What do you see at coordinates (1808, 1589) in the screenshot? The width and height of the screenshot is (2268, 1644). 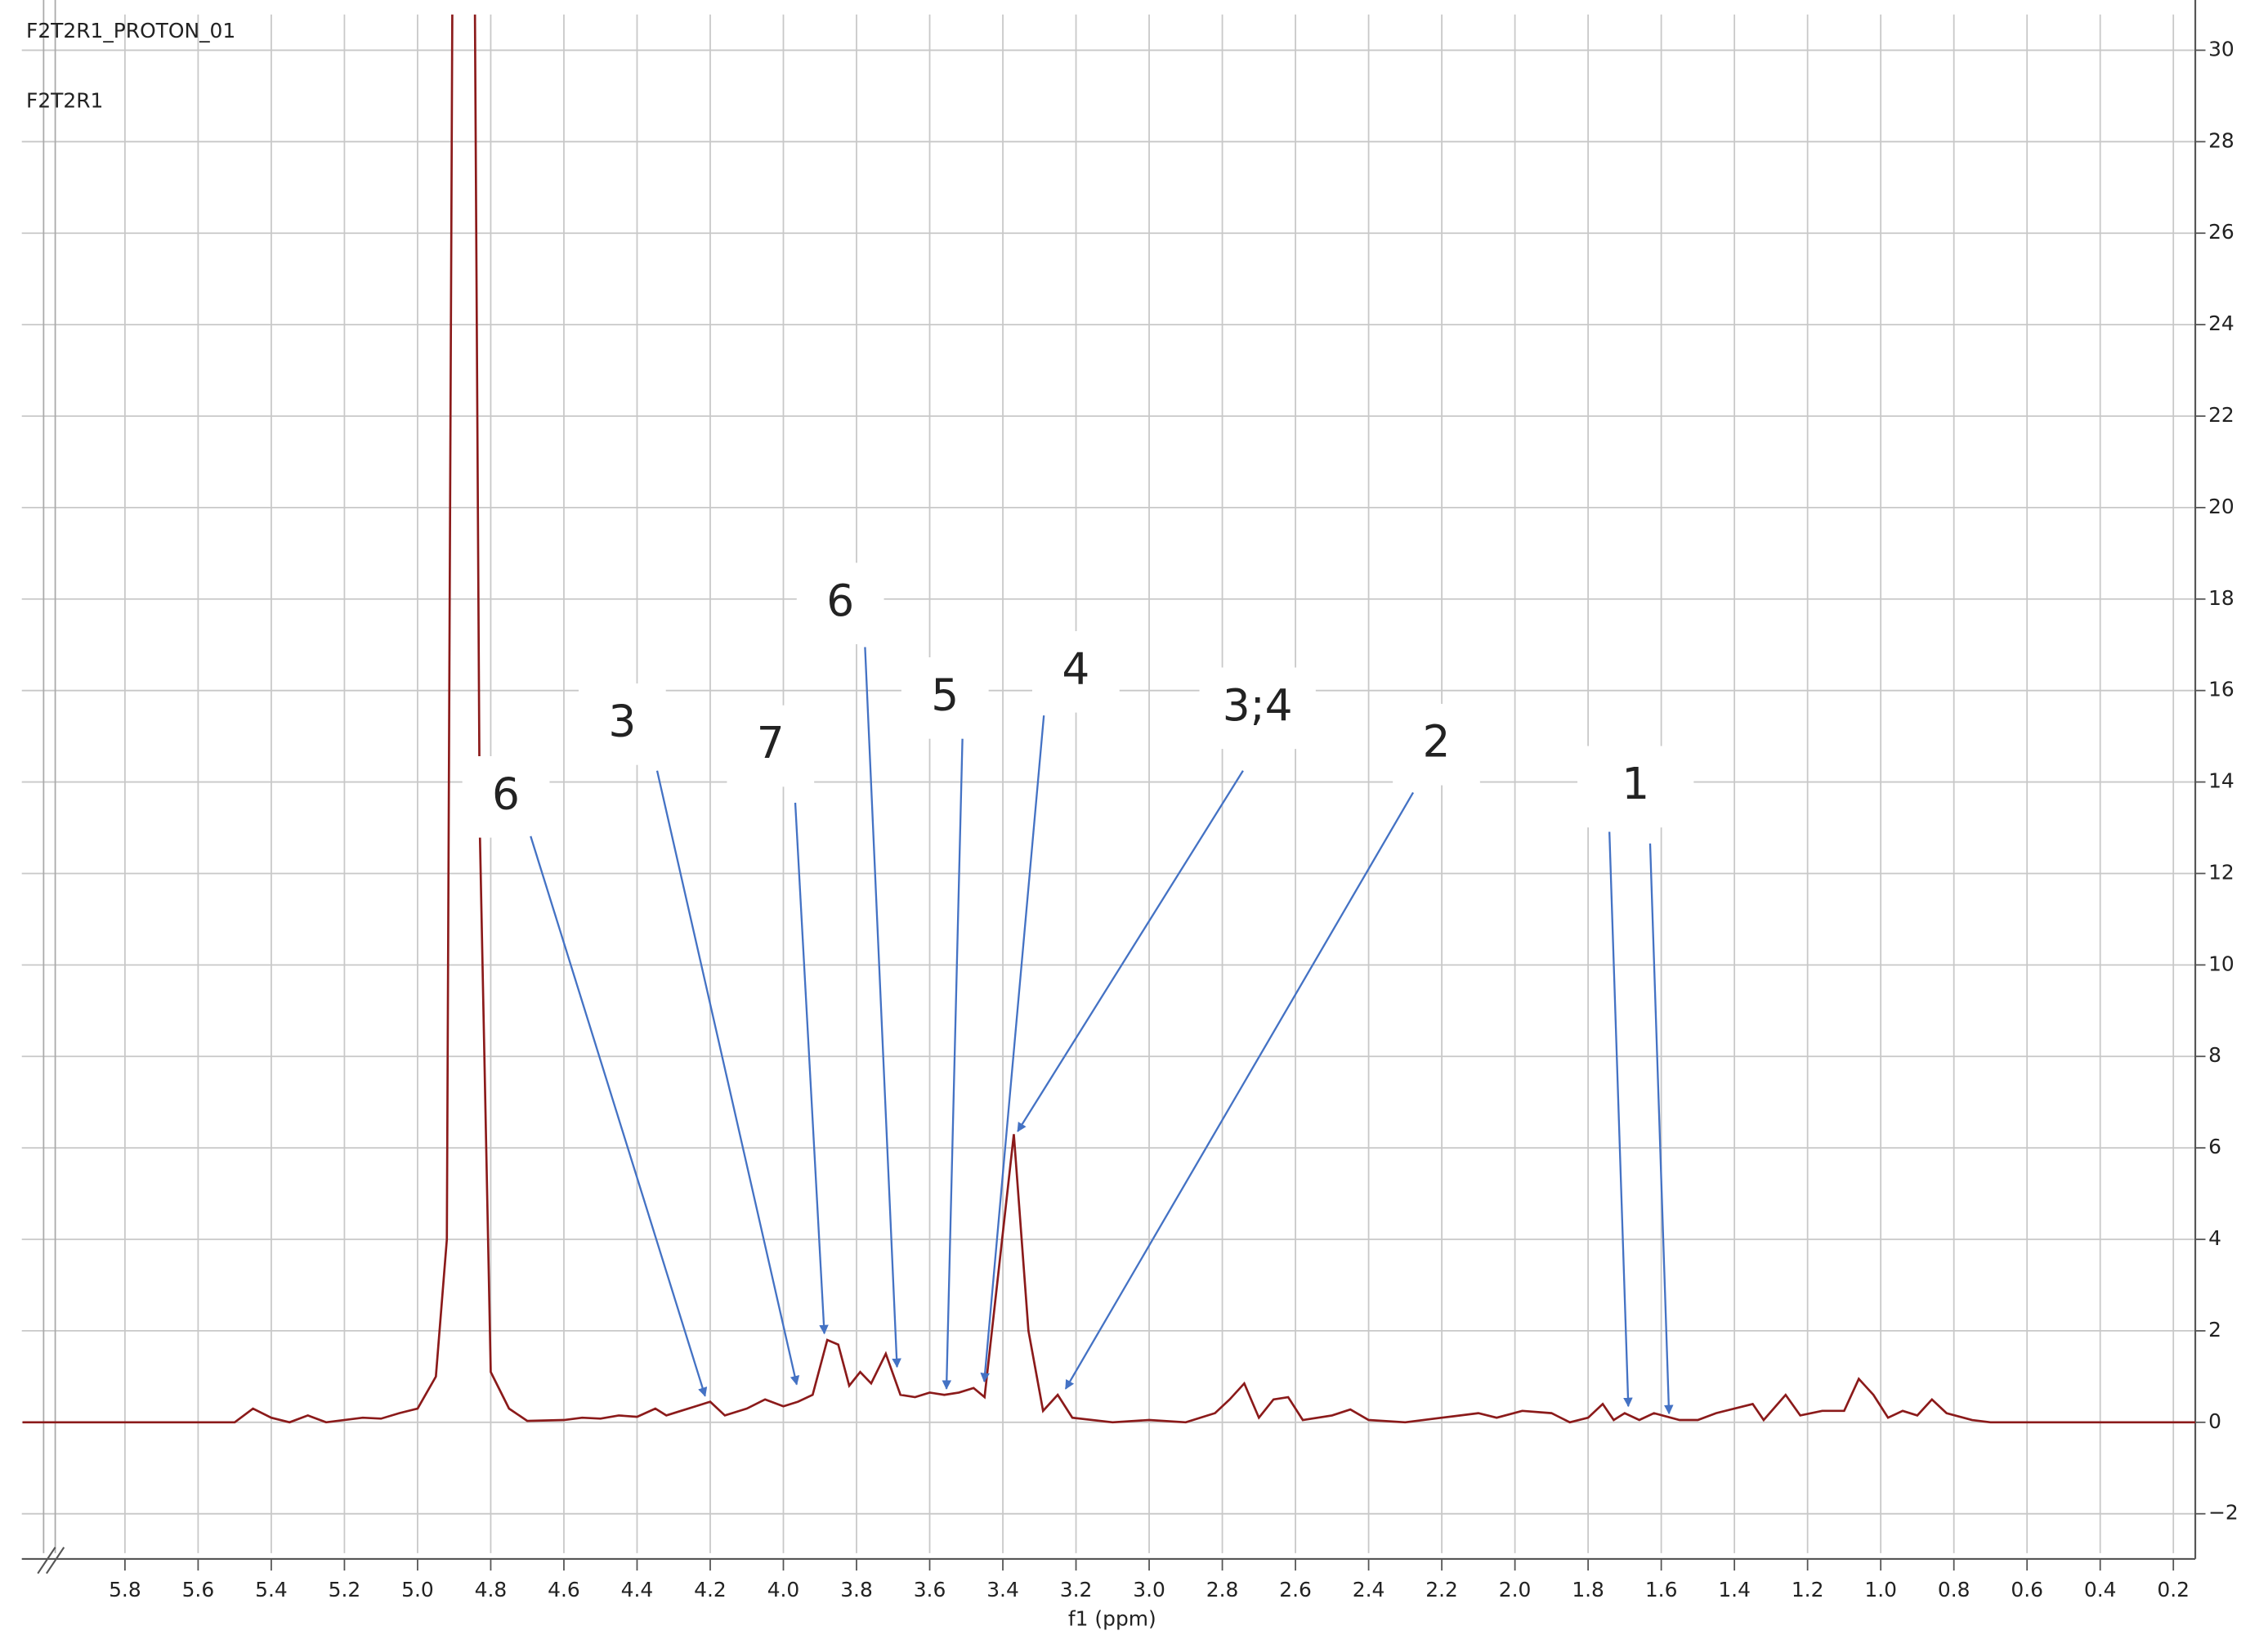 I see `x-tick-label: 1.2` at bounding box center [1808, 1589].